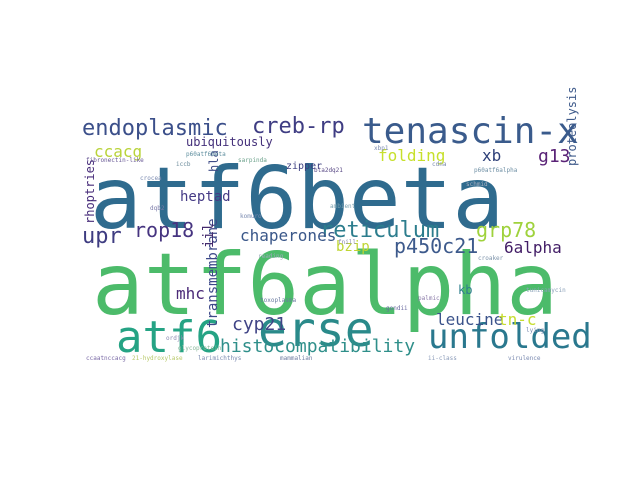 Image resolution: width=640 pixels, height=480 pixels. Describe the element at coordinates (115, 160) in the screenshot. I see `small-word: fibronectin-like` at that location.